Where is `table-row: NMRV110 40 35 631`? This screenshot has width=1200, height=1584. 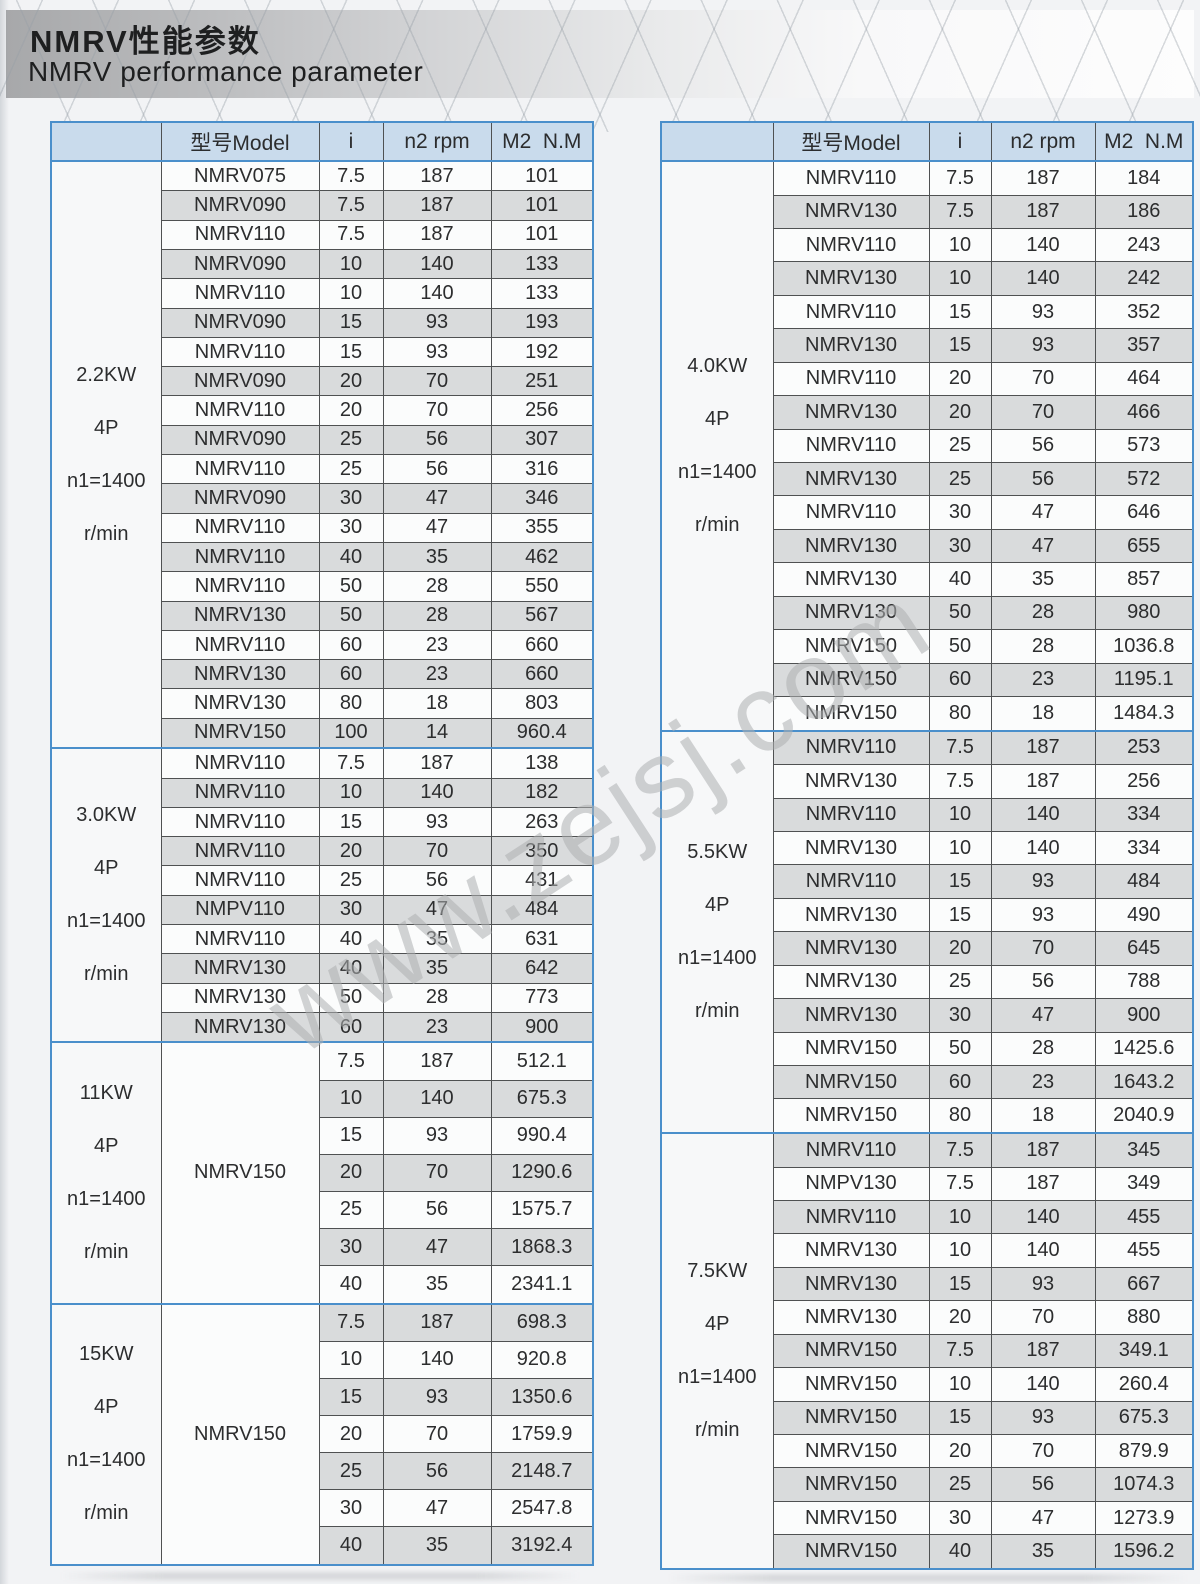
table-row: NMRV110 40 35 631 is located at coordinates (322, 939).